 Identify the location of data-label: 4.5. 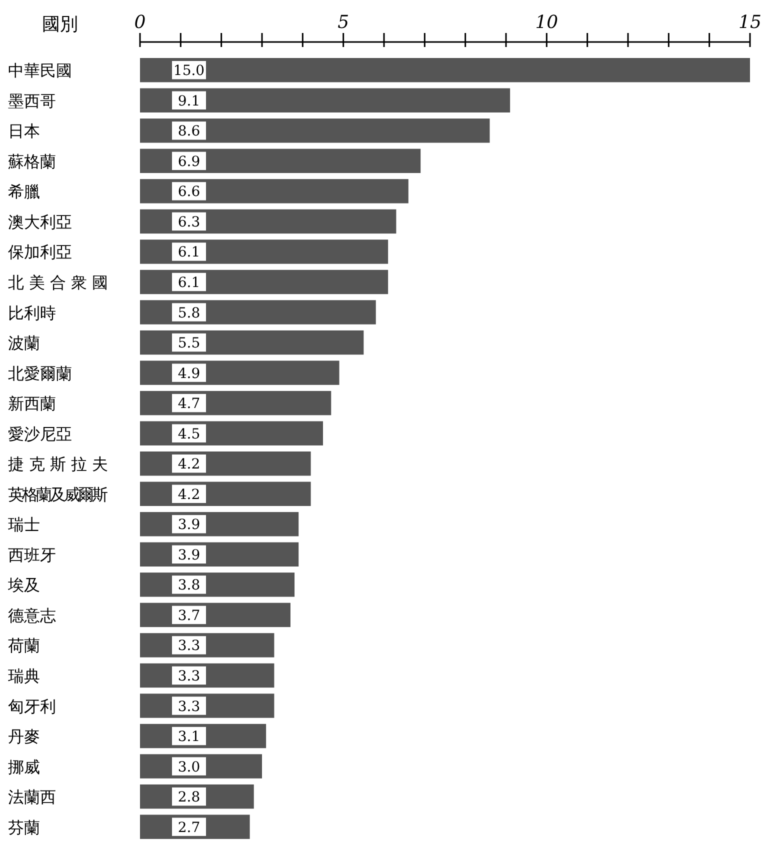
(189, 434).